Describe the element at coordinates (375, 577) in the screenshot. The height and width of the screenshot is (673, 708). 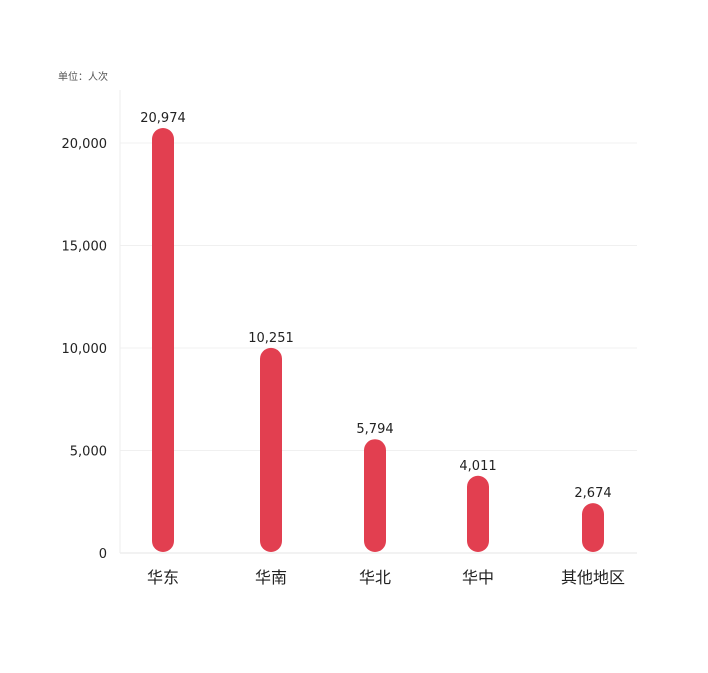
I see `x-tick-label: 华北` at that location.